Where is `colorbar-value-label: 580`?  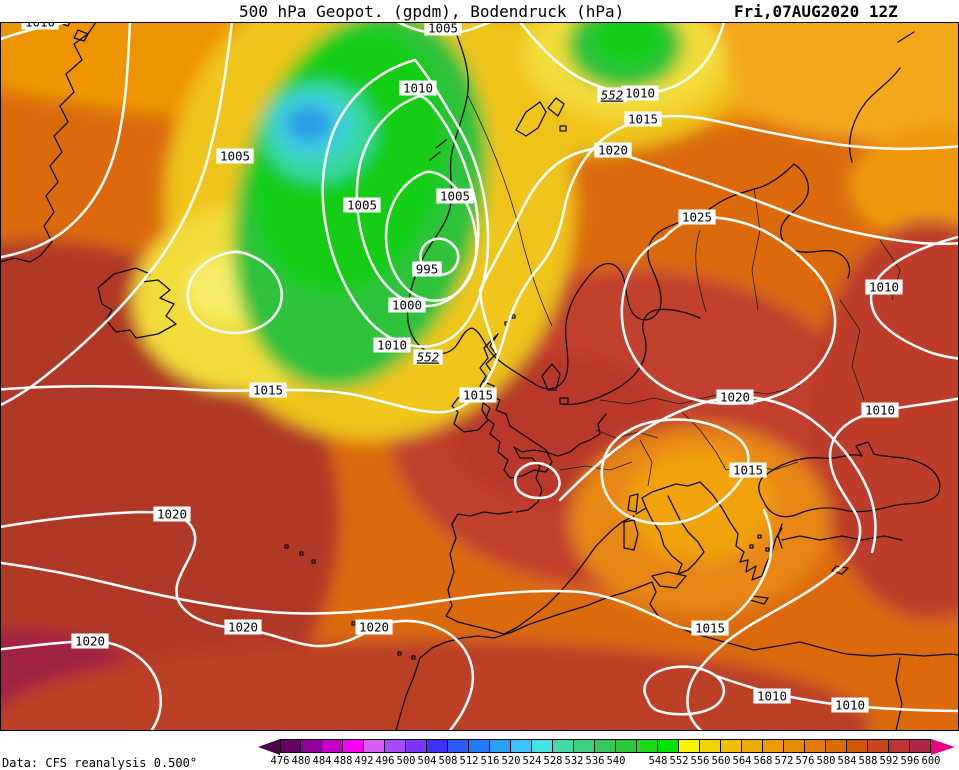
colorbar-value-label: 580 is located at coordinates (826, 761).